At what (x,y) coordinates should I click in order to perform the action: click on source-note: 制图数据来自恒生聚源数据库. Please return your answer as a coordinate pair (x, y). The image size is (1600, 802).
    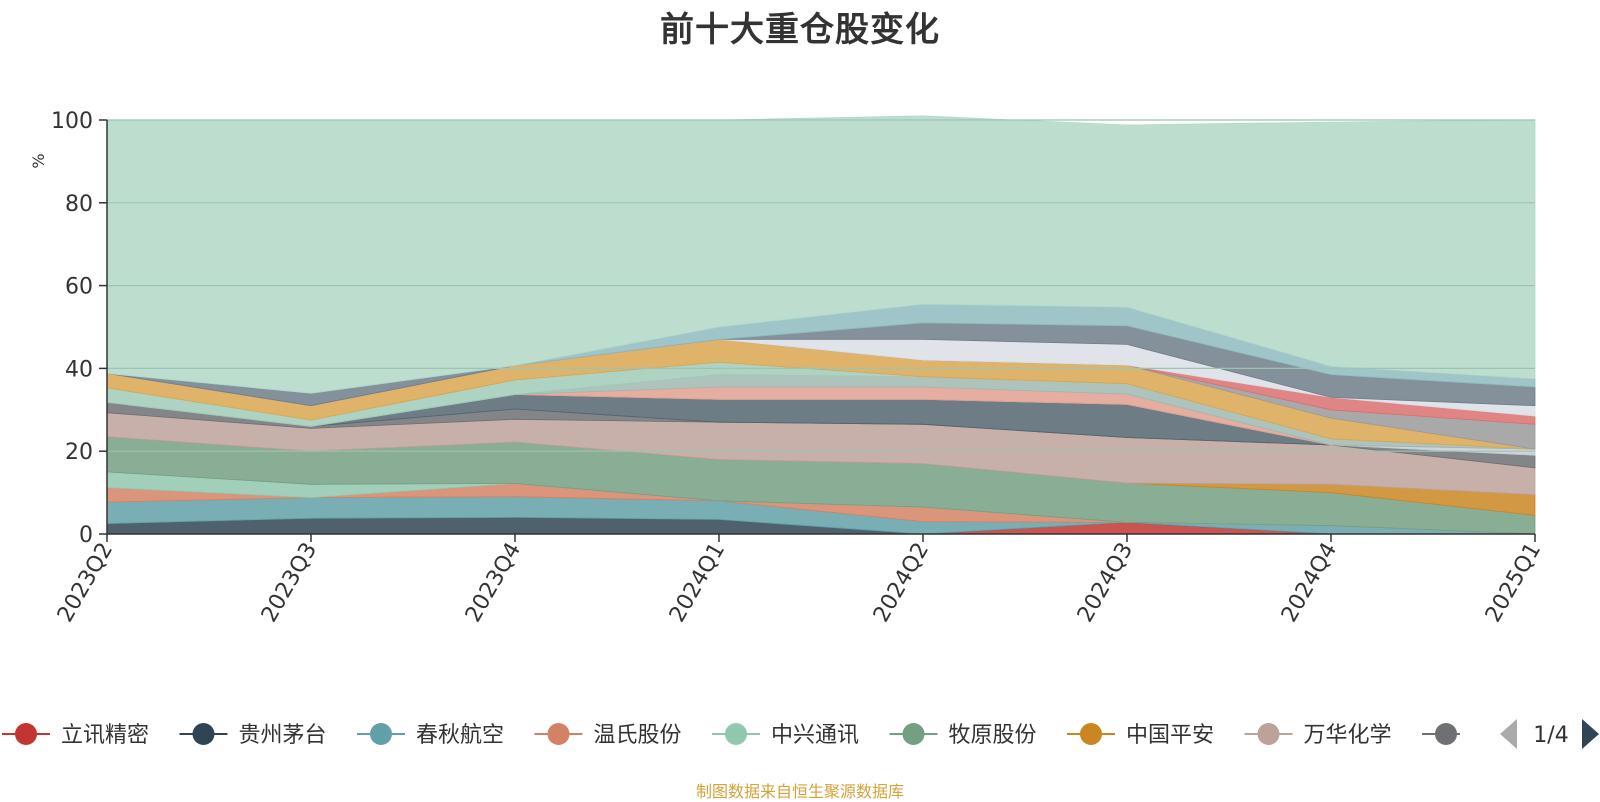
    Looking at the image, I should click on (799, 791).